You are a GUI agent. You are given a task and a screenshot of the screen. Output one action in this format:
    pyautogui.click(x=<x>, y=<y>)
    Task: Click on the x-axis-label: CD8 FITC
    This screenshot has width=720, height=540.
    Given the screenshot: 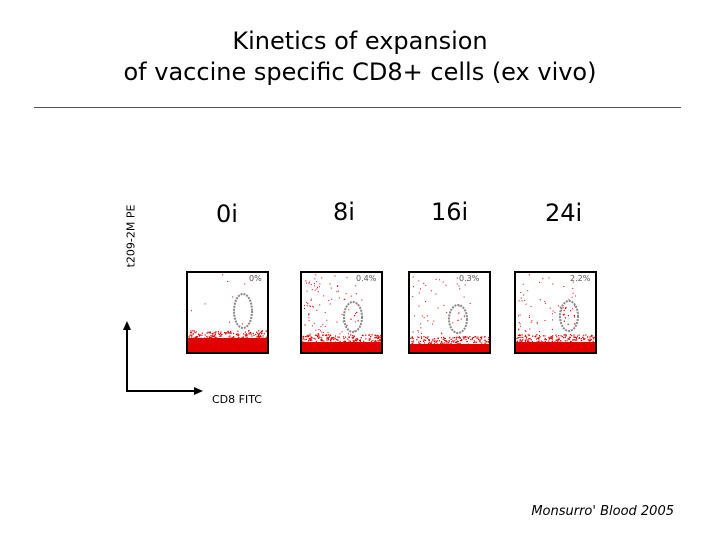 What is the action you would take?
    pyautogui.click(x=237, y=399)
    